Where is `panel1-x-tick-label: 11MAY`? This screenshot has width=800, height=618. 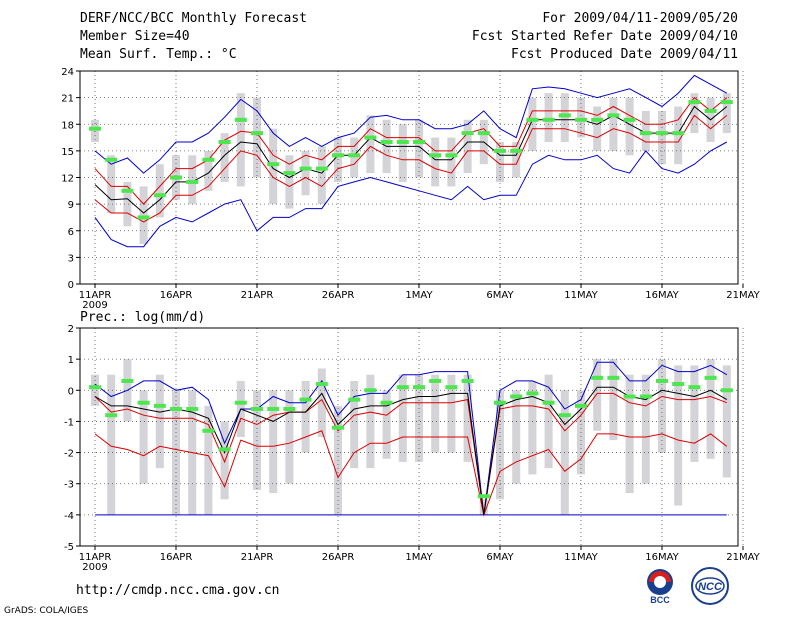 panel1-x-tick-label: 11MAY is located at coordinates (581, 295).